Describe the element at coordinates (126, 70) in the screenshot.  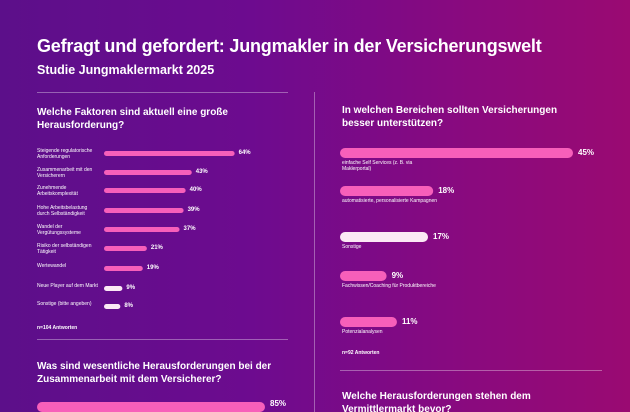
I see `page-subtitle: Studie Jungmaklermarkt 2025` at that location.